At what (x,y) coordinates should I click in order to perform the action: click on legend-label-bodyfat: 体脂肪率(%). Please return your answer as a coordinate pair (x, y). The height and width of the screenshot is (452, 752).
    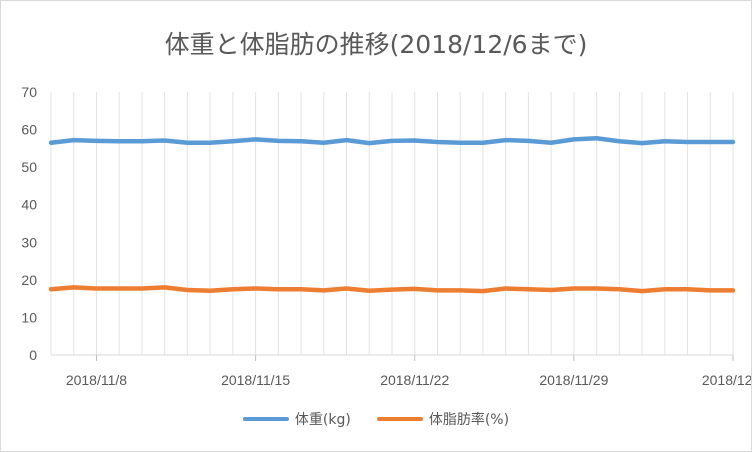
    Looking at the image, I should click on (469, 420).